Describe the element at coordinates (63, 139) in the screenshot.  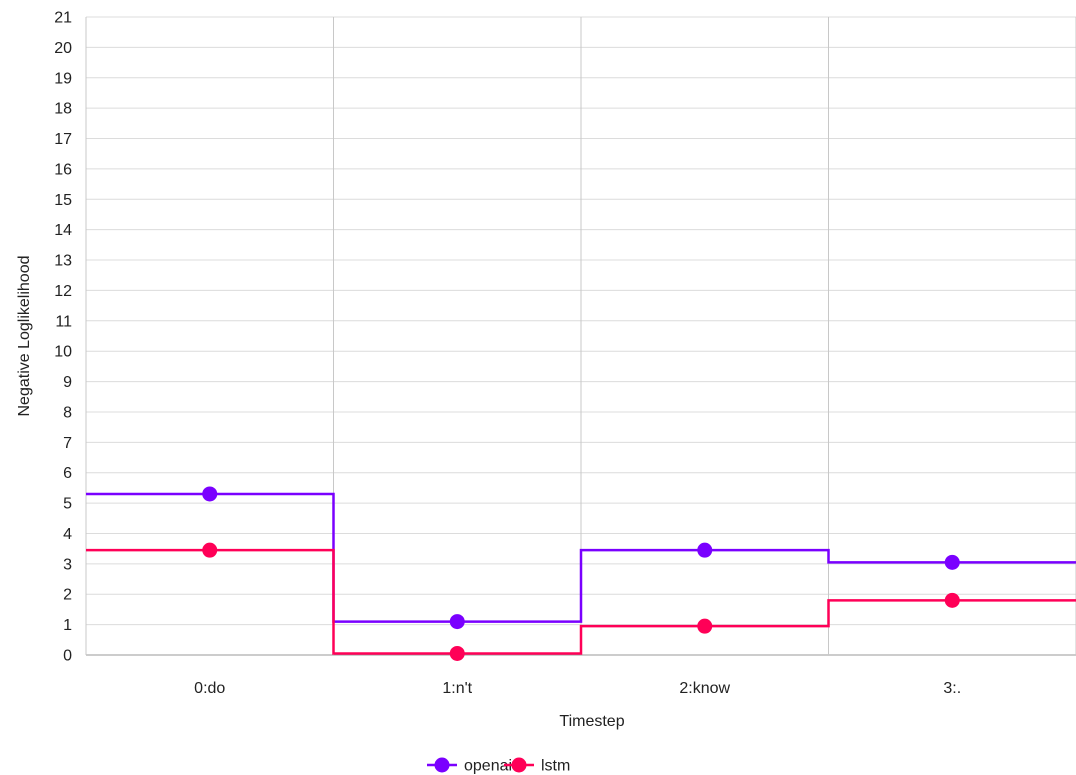
I see `y-tick-label: 17` at that location.